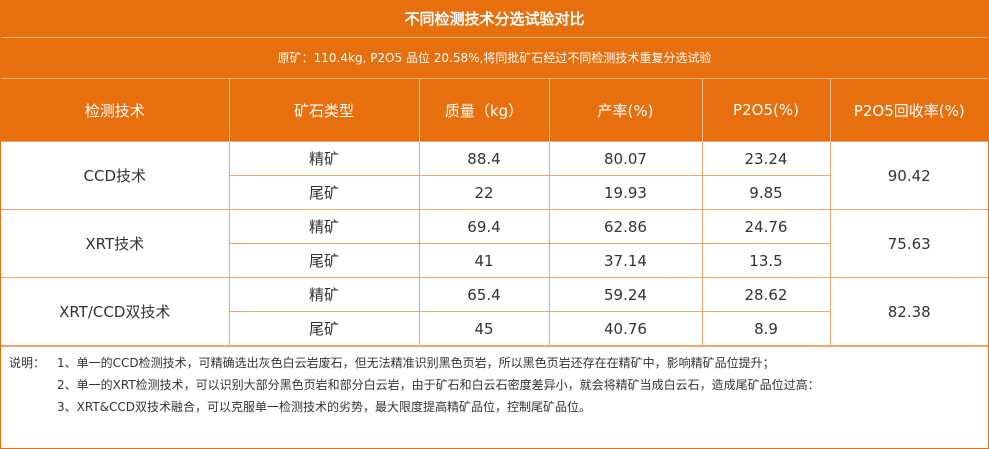 The image size is (989, 449). I want to click on mass-cell: 65.4, so click(484, 294).